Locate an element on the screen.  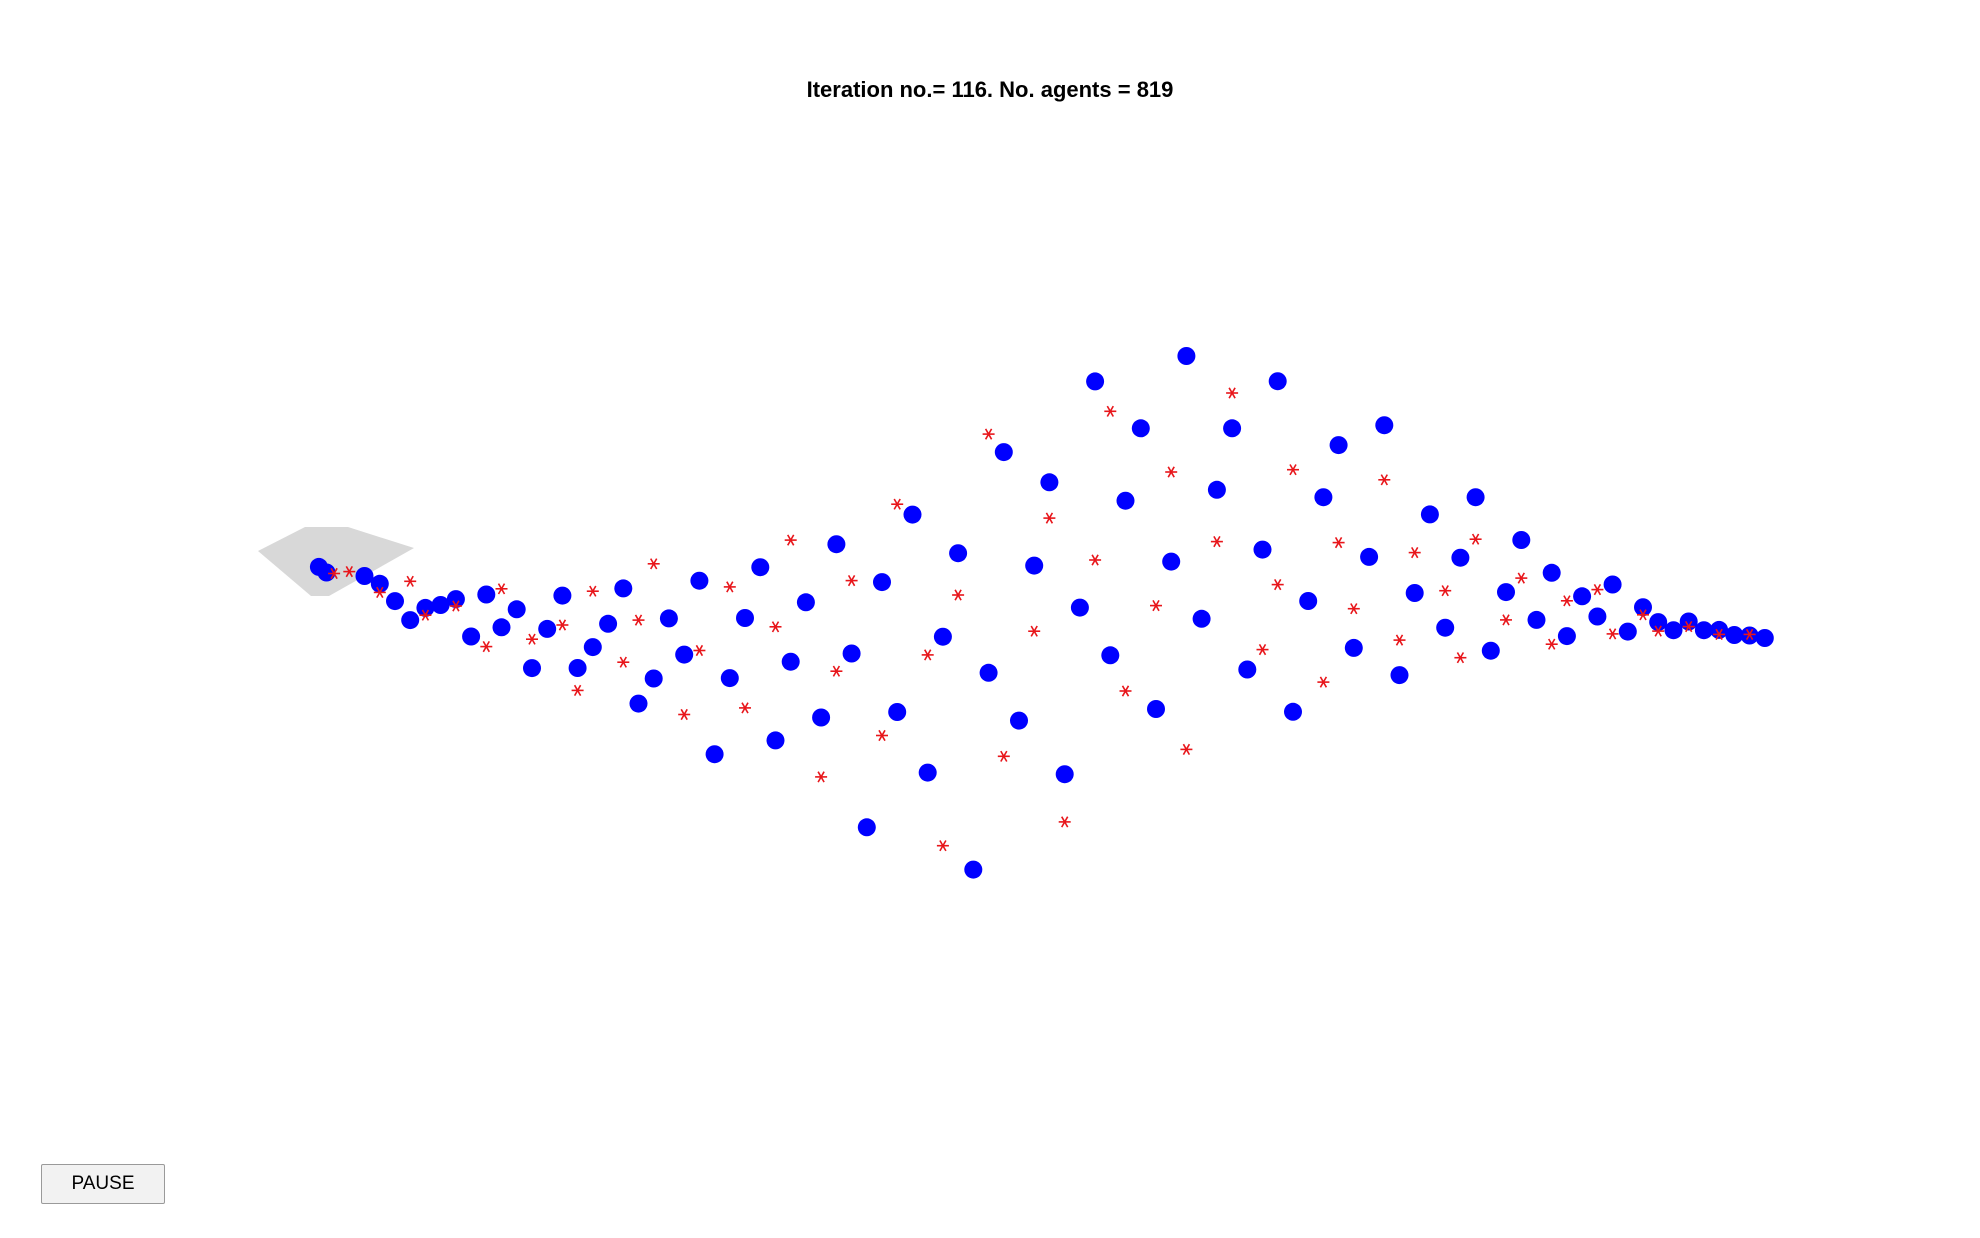
chart-title: Iteration no.= 116. No. agents = 819 is located at coordinates (990, 89).